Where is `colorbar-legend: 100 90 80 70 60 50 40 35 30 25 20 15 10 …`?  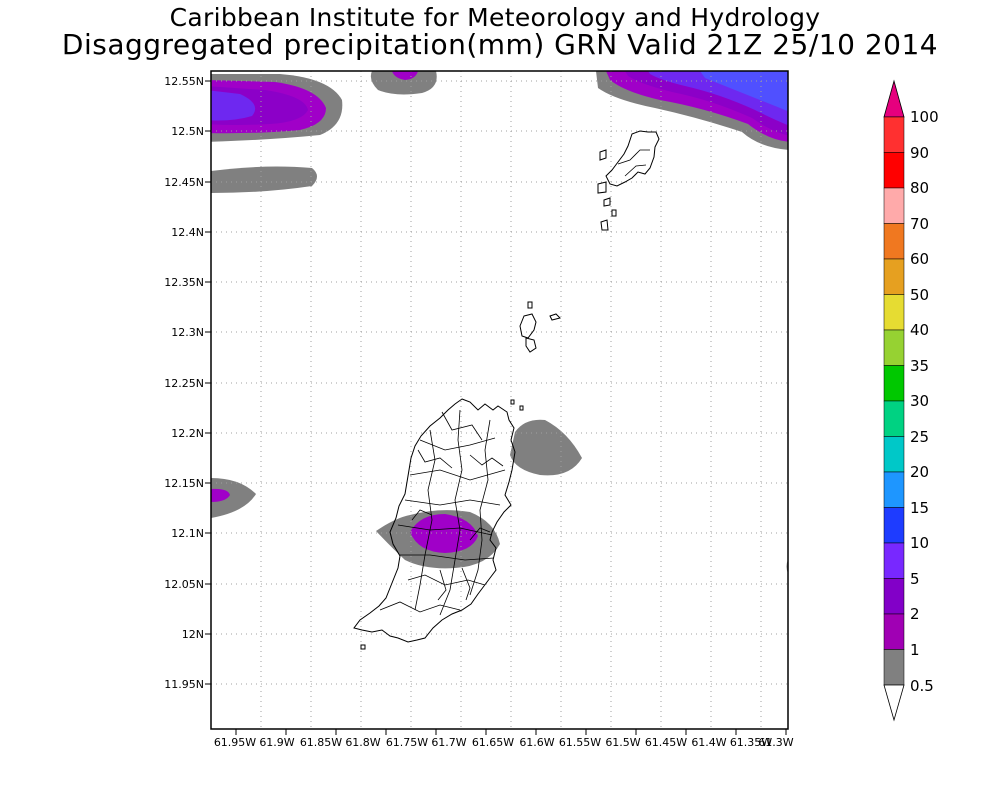
colorbar-legend: 100 90 80 70 60 50 40 35 30 25 20 15 10 … is located at coordinates (911, 400).